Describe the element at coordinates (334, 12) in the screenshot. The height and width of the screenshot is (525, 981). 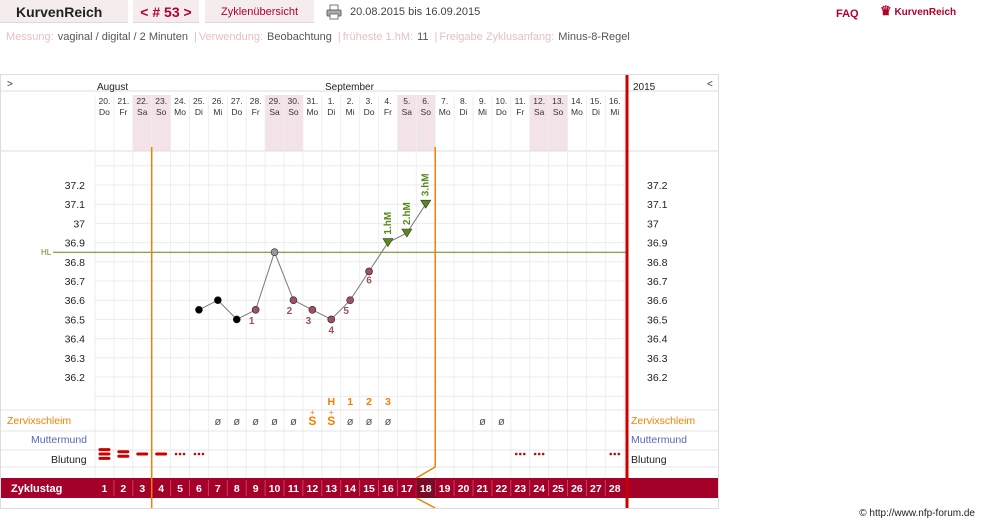
I see `printer-icon` at that location.